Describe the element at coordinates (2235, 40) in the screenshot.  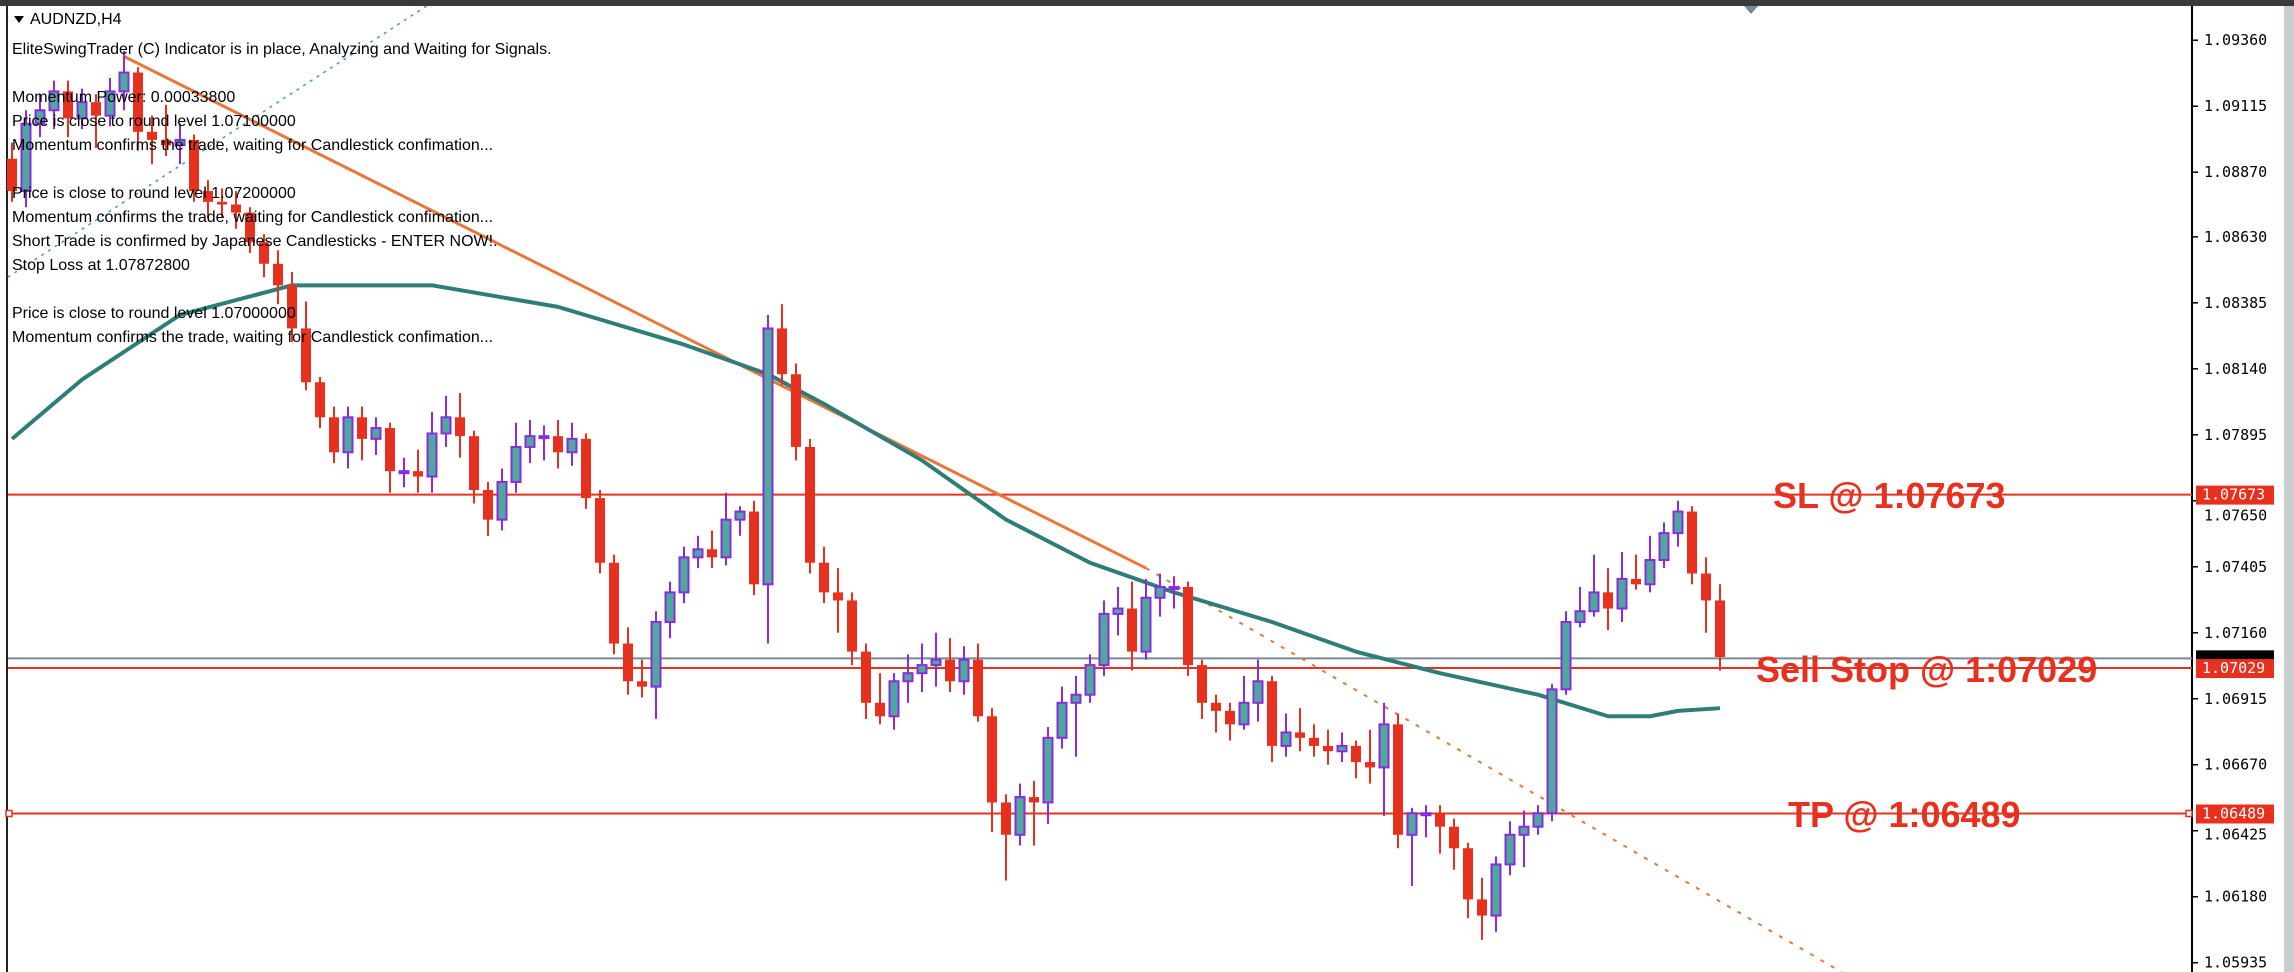
I see `y-tick-label: 1.09360` at that location.